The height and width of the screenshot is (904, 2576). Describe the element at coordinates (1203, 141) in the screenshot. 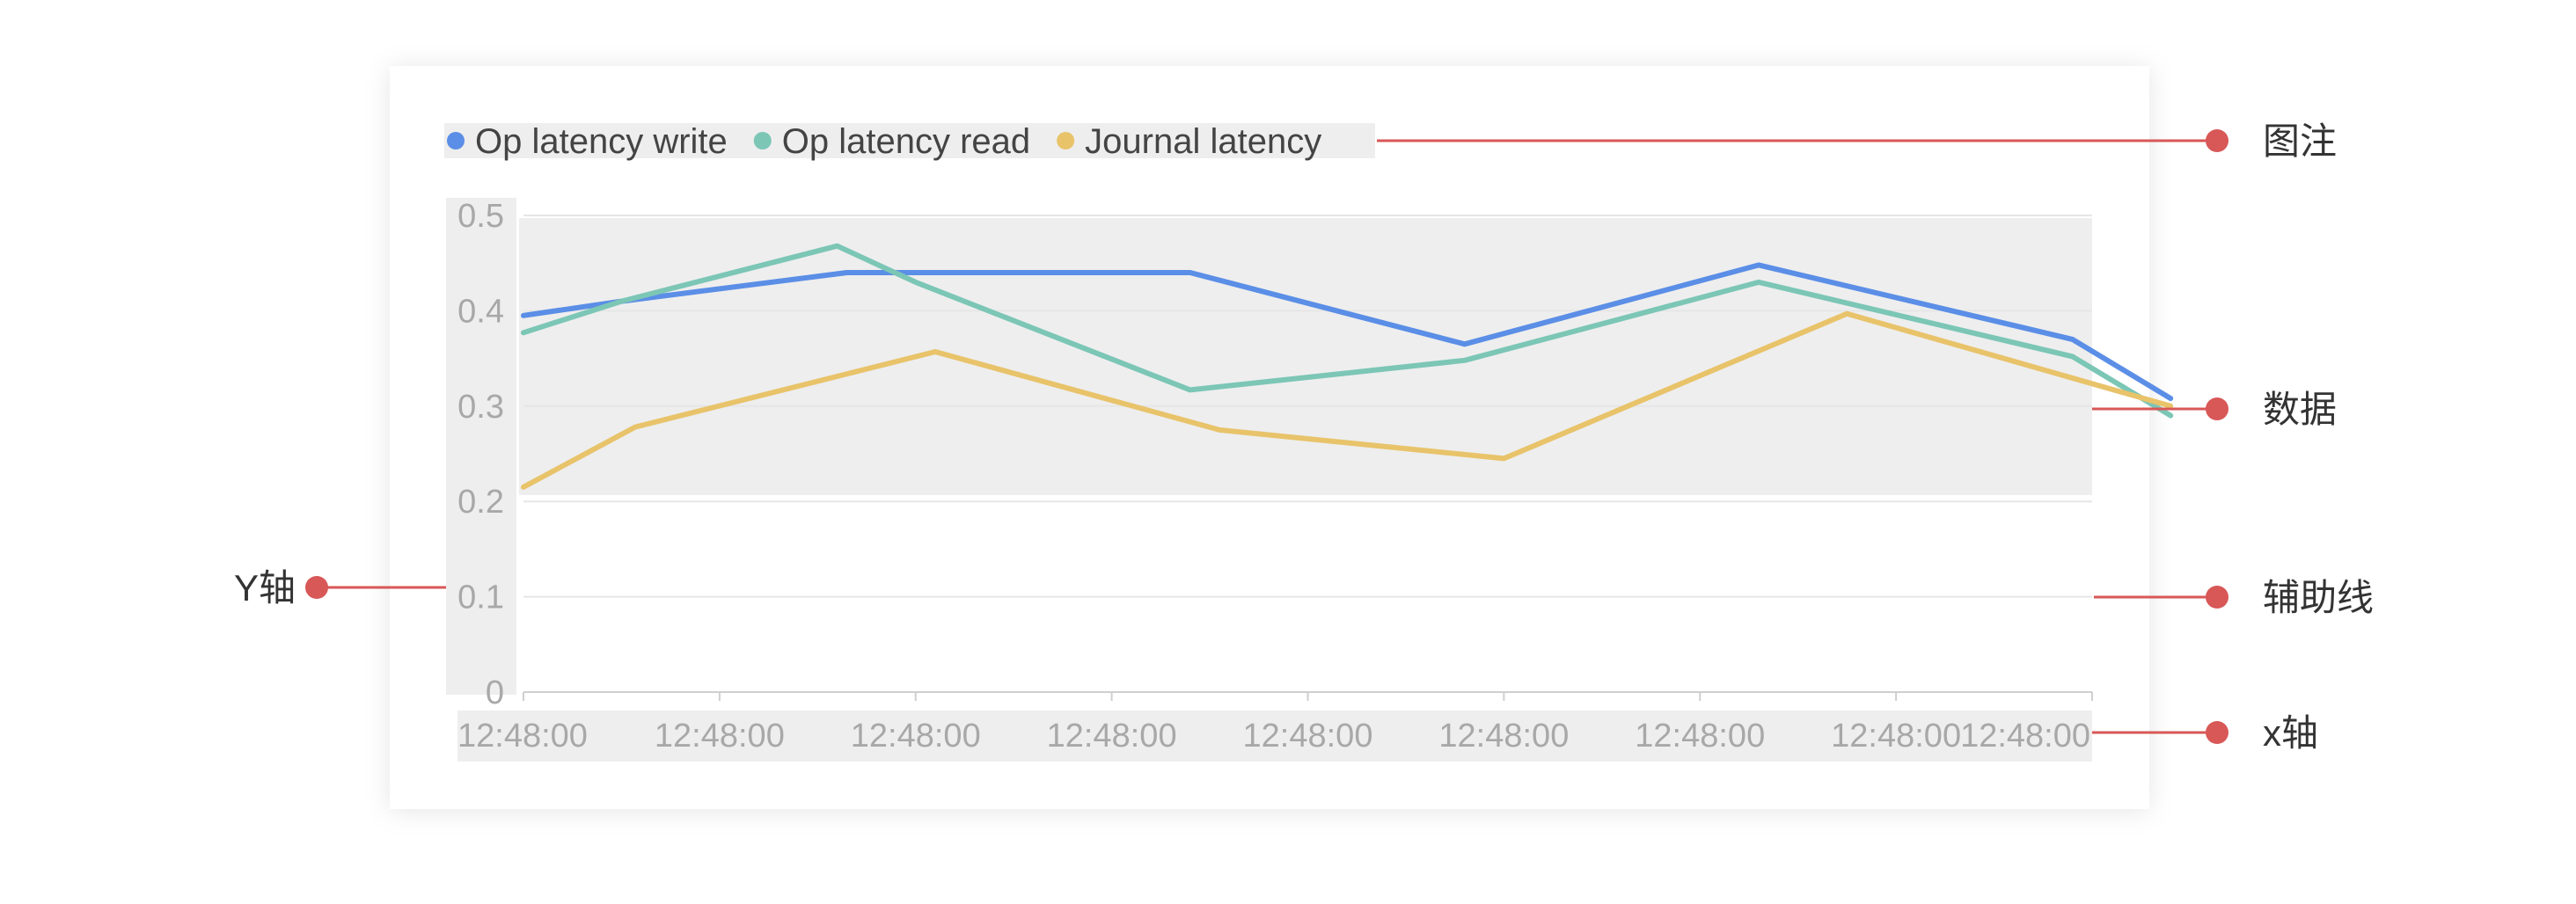

I see `legend-label: Journal latency` at that location.